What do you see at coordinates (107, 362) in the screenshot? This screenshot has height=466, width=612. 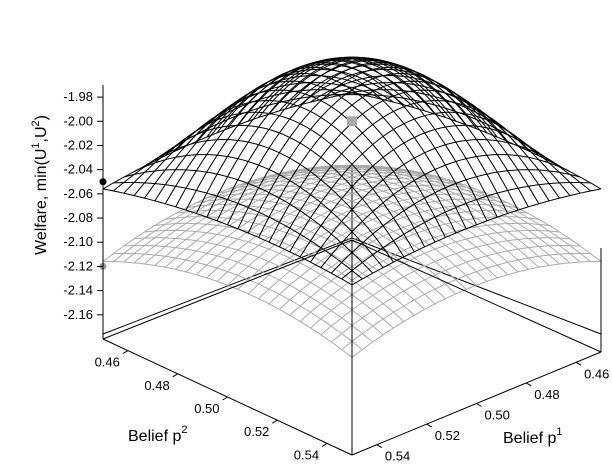 I see `p2-tick-label: 0.46` at bounding box center [107, 362].